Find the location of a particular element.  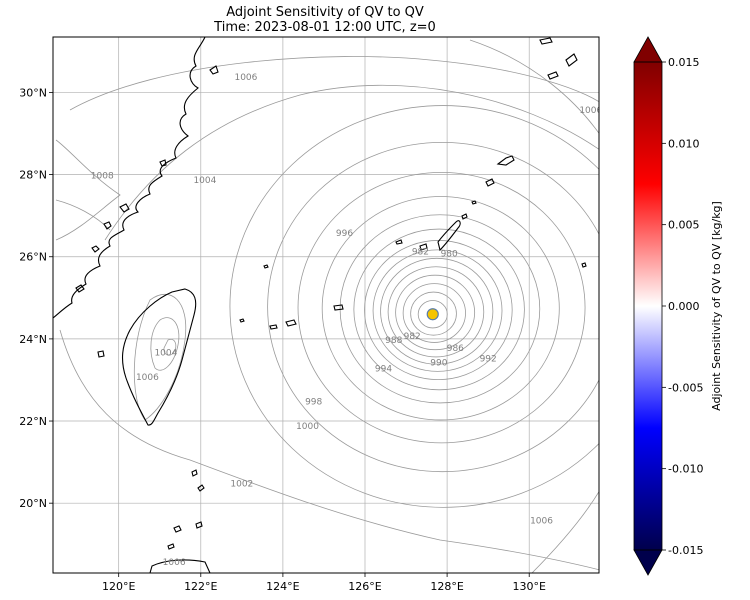

outer-isobar-1006-north is located at coordinates (334, 83).